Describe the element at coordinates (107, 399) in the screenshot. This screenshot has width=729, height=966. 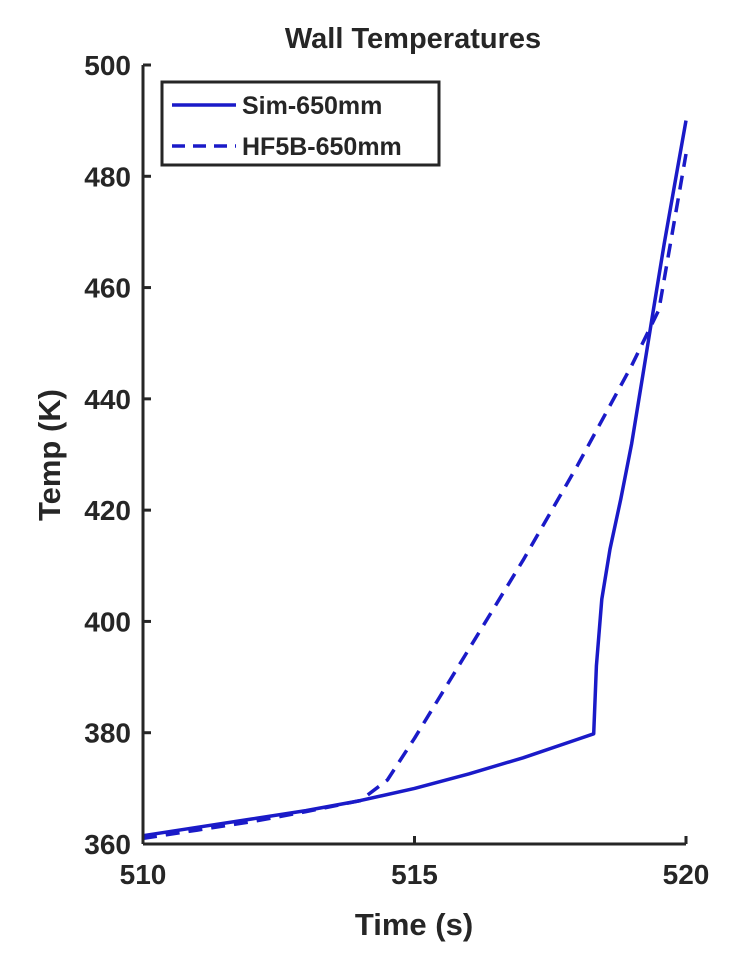
I see `y-tick-label: 440` at that location.